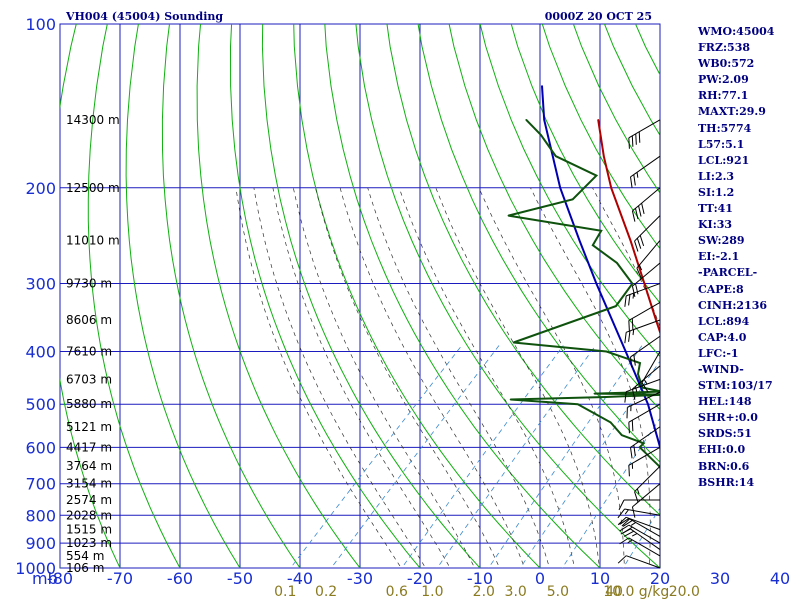 This screenshot has height=600, width=800. Describe the element at coordinates (360, 578) in the screenshot. I see `temperature-tick-label: -30` at that location.